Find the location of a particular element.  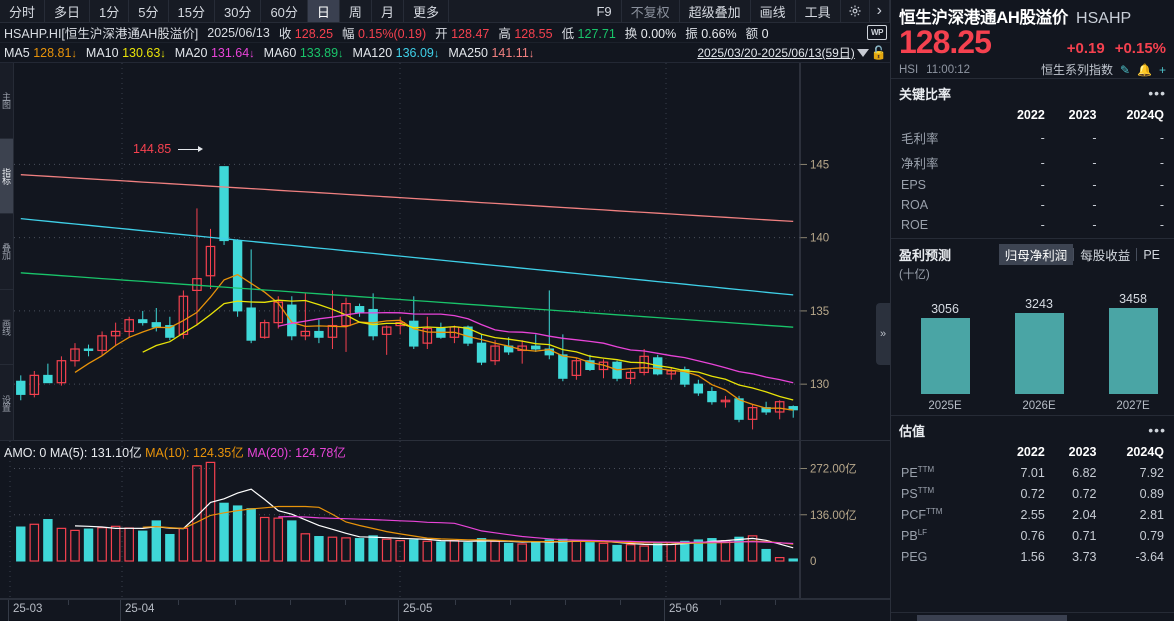

key-ratios-cell-1-2: - is located at coordinates (1161, 162).